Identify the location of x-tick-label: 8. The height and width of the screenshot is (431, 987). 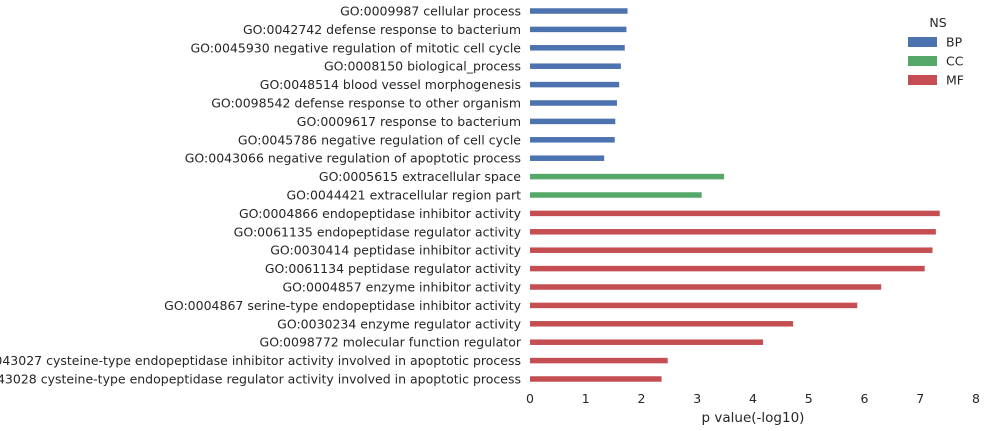
(976, 398).